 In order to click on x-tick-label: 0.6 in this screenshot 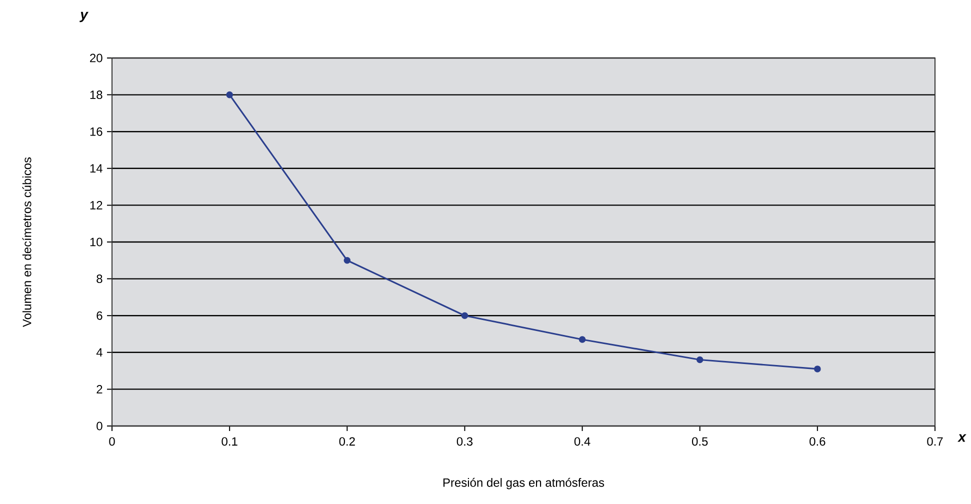, I will do `click(818, 441)`.